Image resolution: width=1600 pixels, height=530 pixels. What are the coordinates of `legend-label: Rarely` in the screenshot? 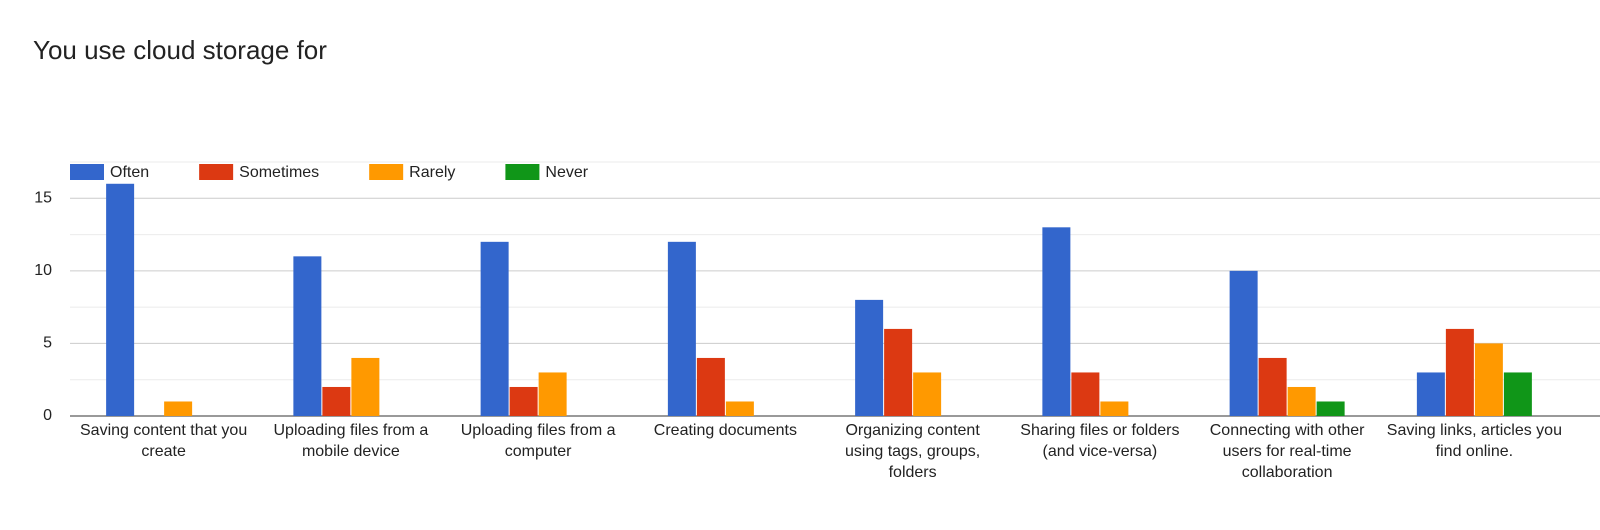 It's located at (432, 172).